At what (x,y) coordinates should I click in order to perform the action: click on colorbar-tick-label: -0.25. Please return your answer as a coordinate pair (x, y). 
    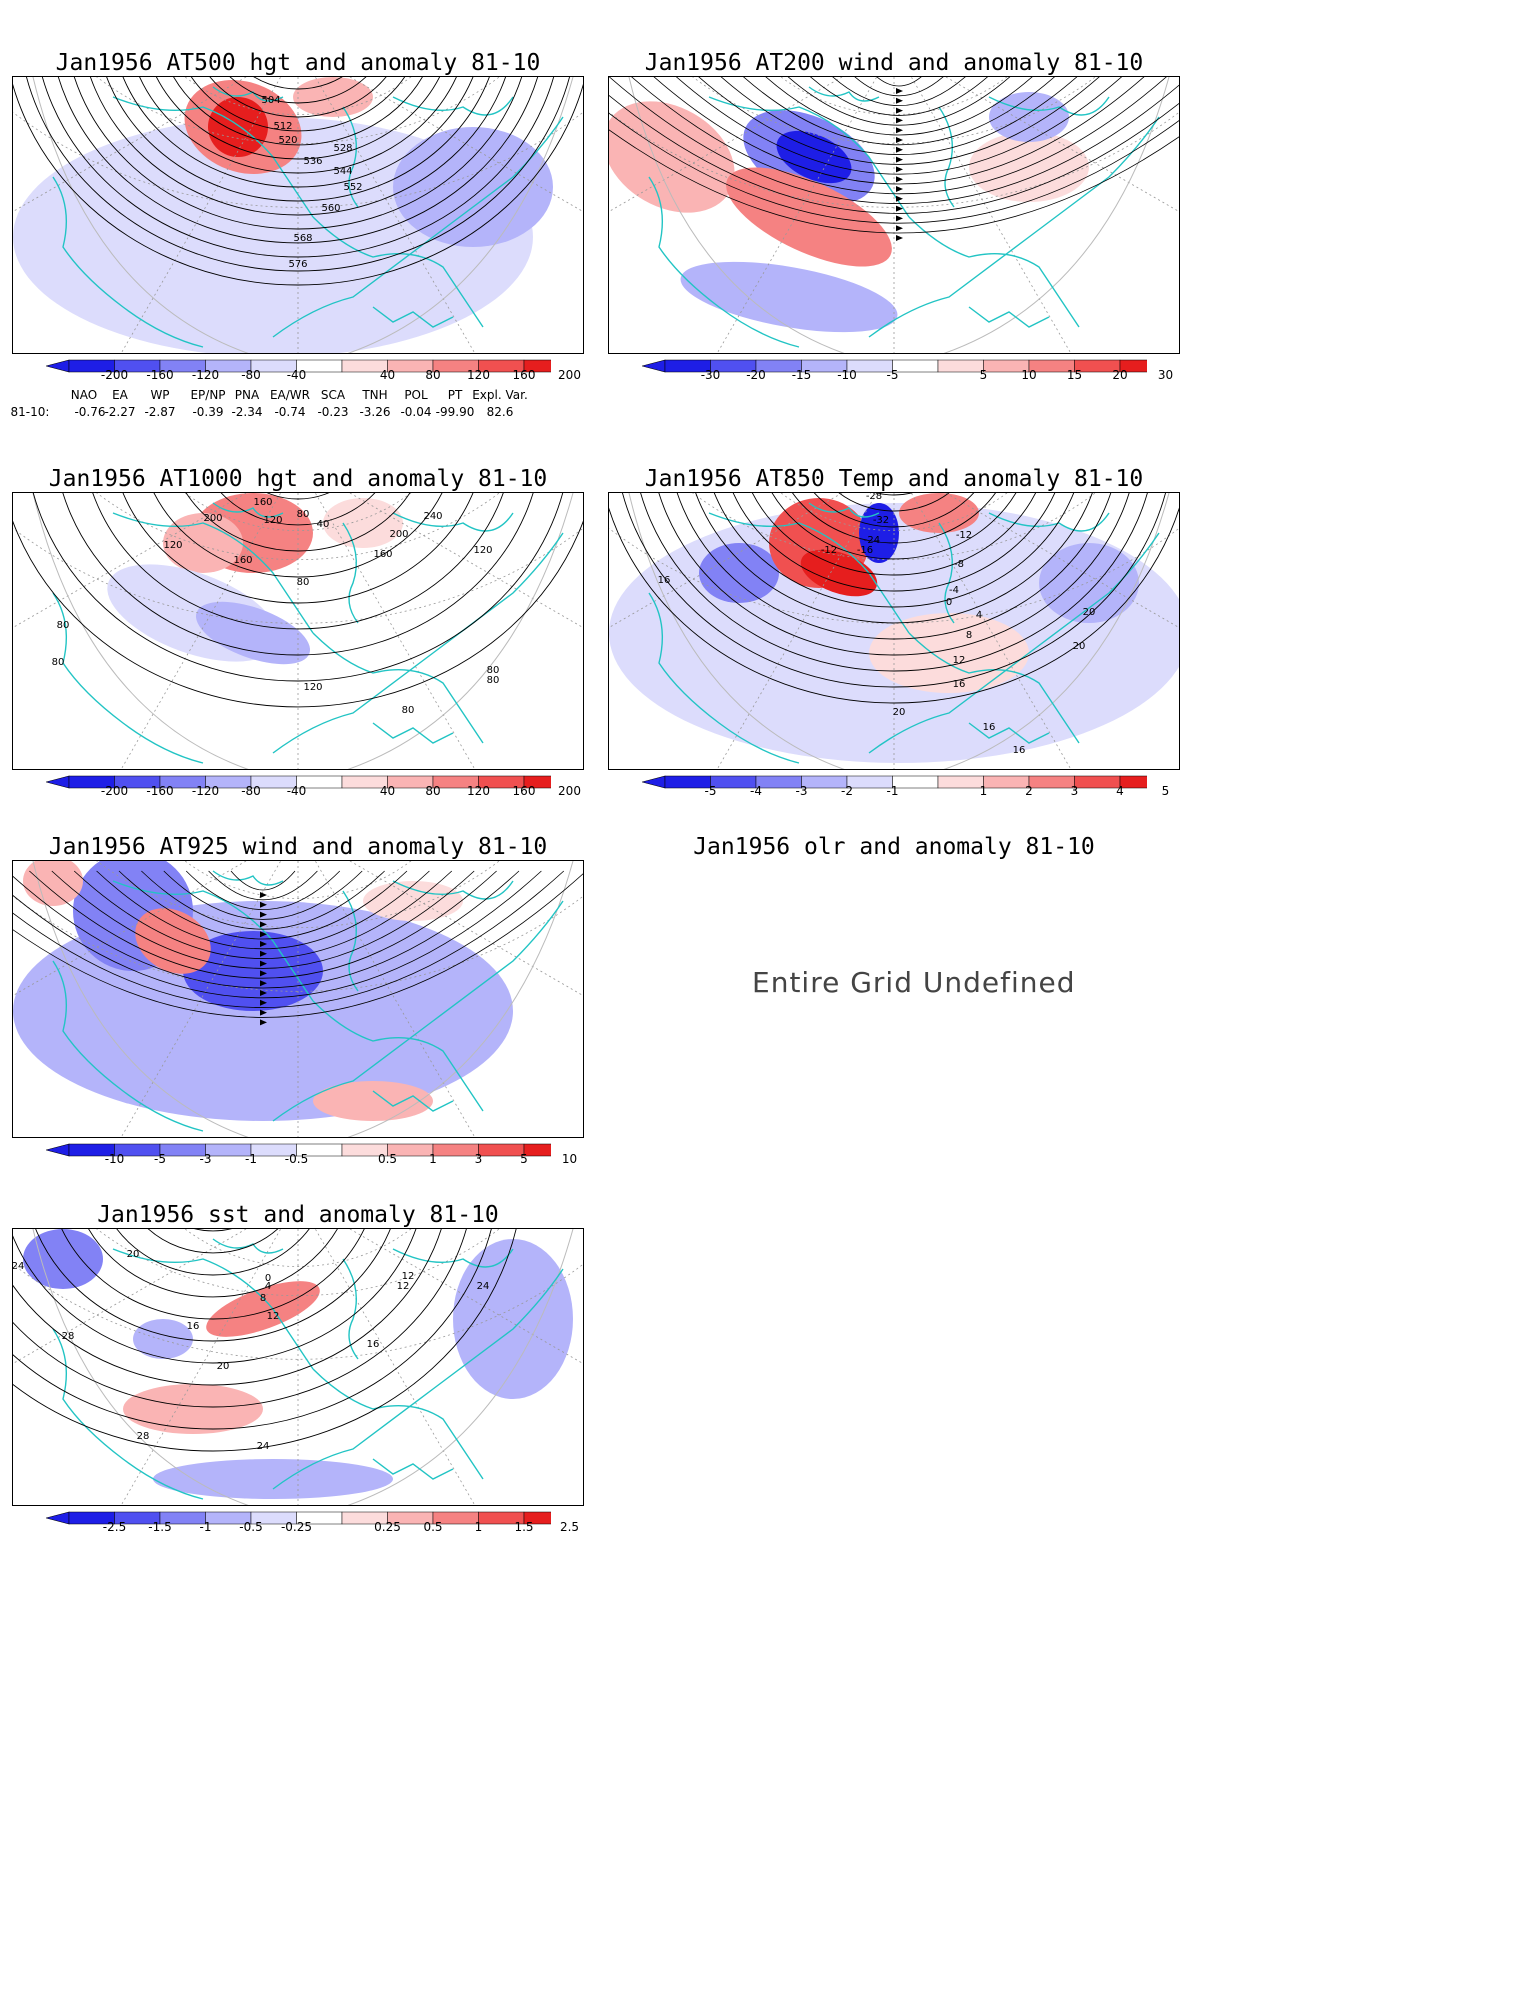
    Looking at the image, I should click on (296, 1527).